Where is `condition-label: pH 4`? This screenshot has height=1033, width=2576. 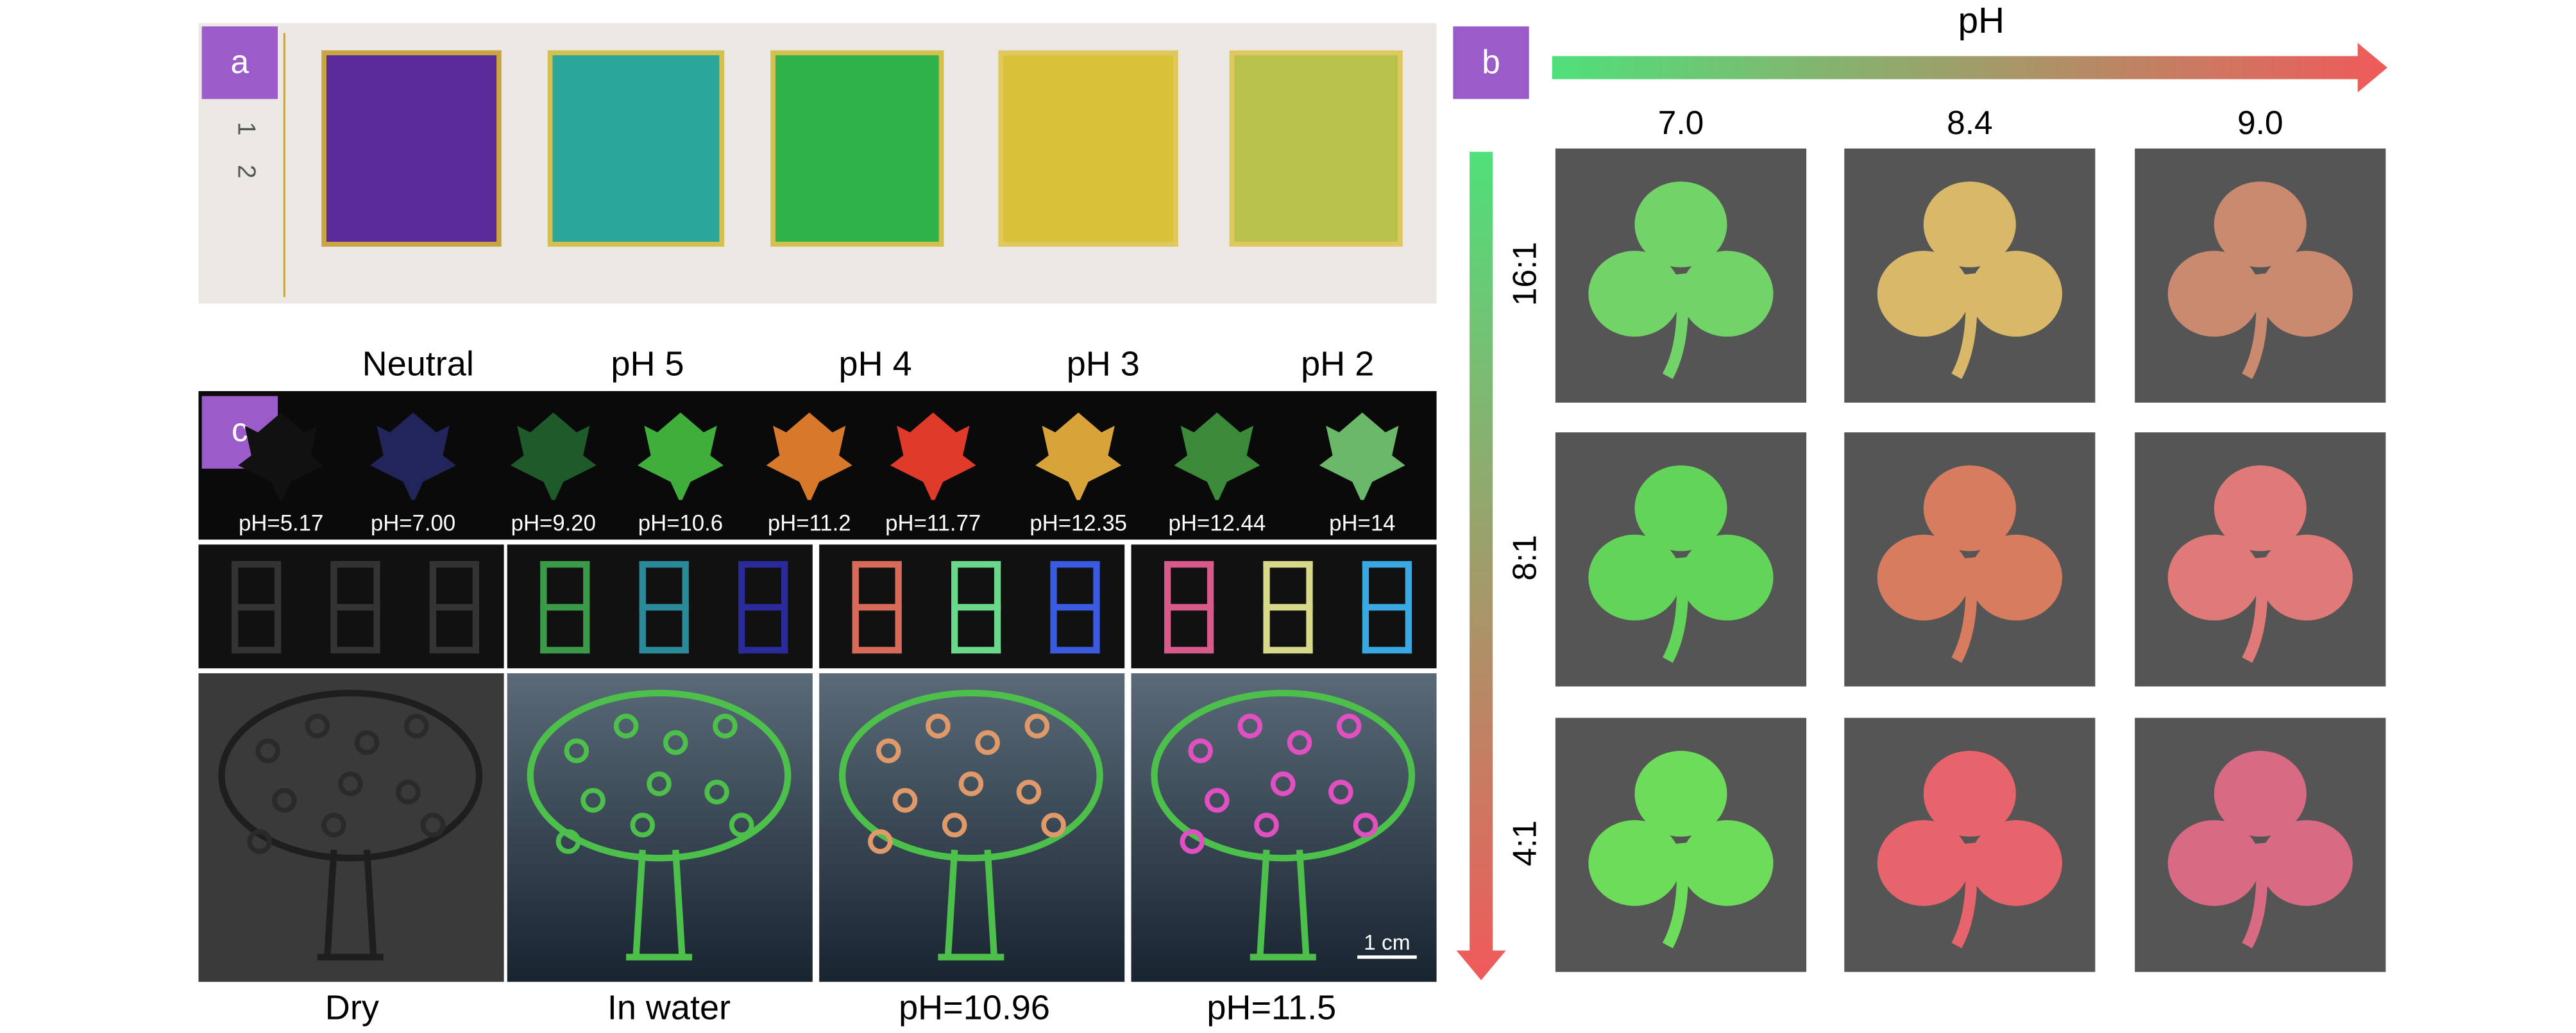 condition-label: pH 4 is located at coordinates (875, 364).